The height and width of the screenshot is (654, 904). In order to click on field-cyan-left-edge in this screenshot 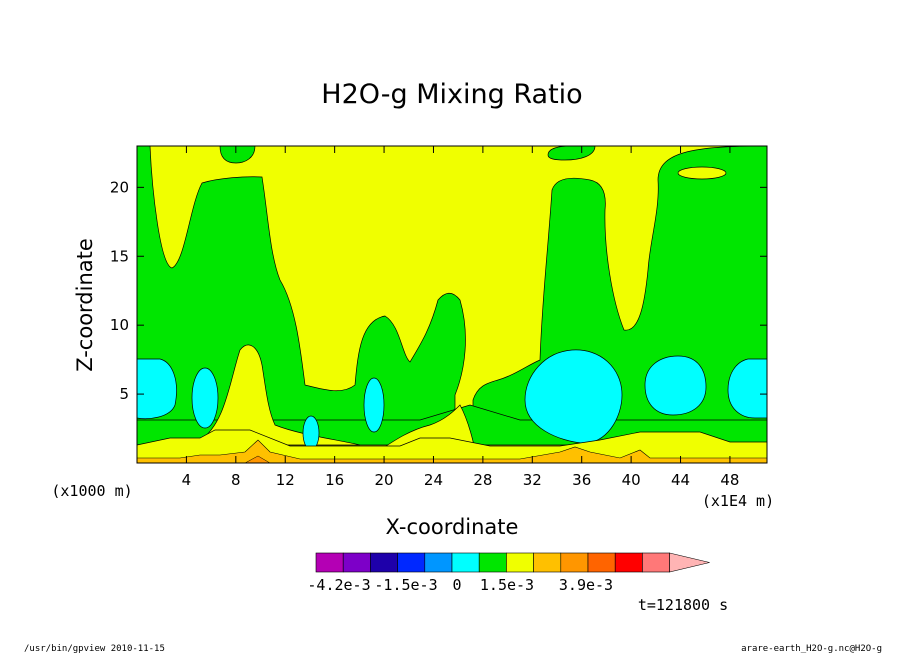, I will do `click(156, 388)`.